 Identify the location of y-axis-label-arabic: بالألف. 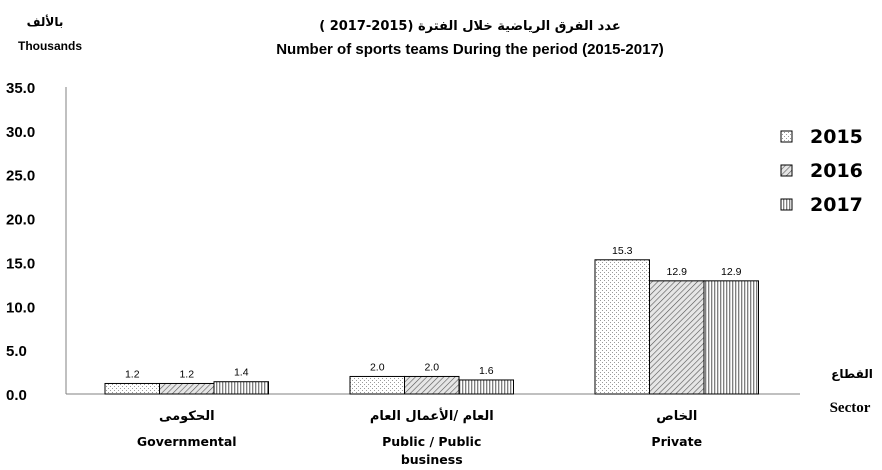
(45, 21).